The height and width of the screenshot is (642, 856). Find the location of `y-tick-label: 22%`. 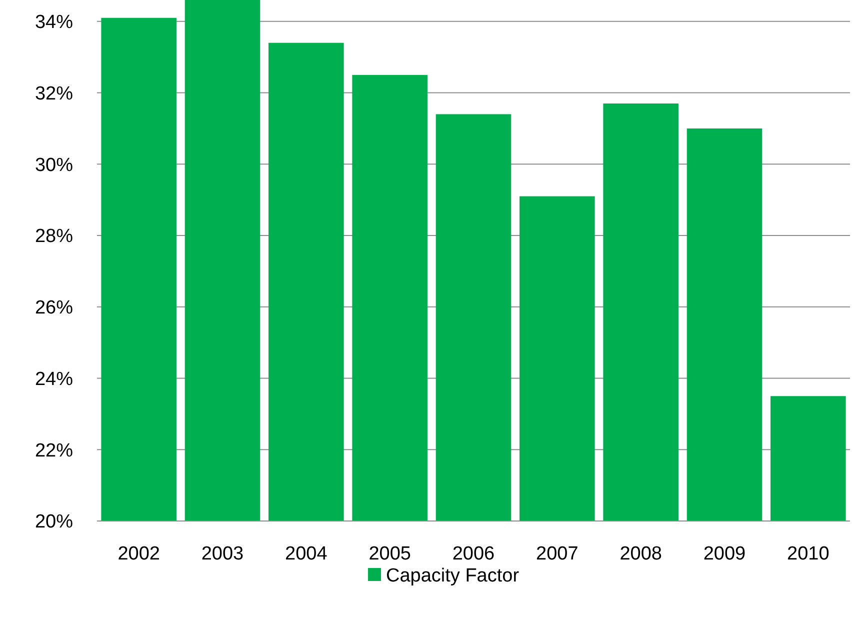

y-tick-label: 22% is located at coordinates (54, 451).